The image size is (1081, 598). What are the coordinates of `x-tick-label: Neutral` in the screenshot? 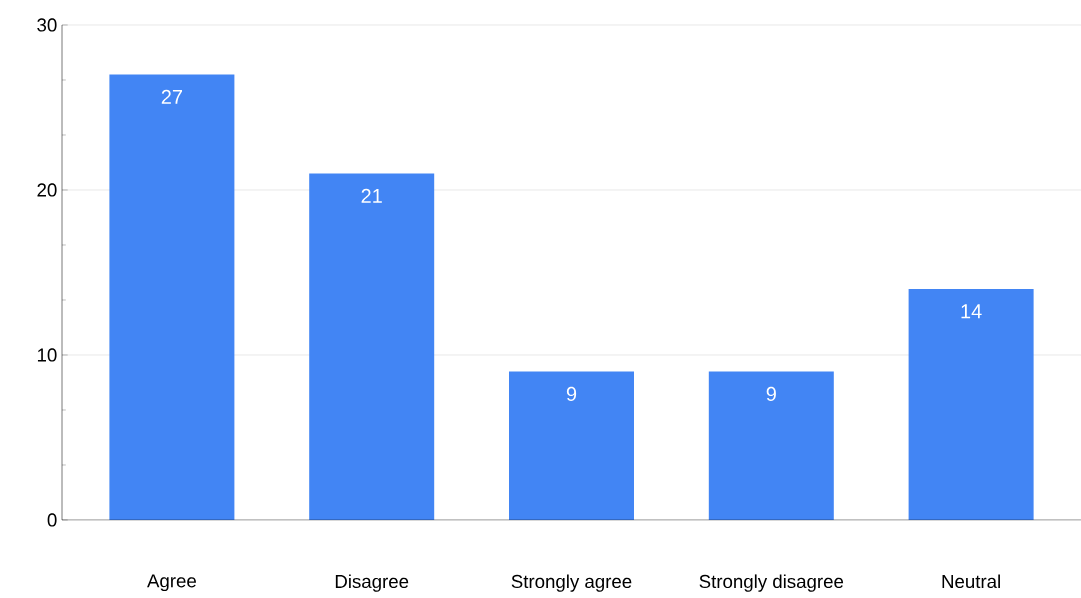 It's located at (971, 581).